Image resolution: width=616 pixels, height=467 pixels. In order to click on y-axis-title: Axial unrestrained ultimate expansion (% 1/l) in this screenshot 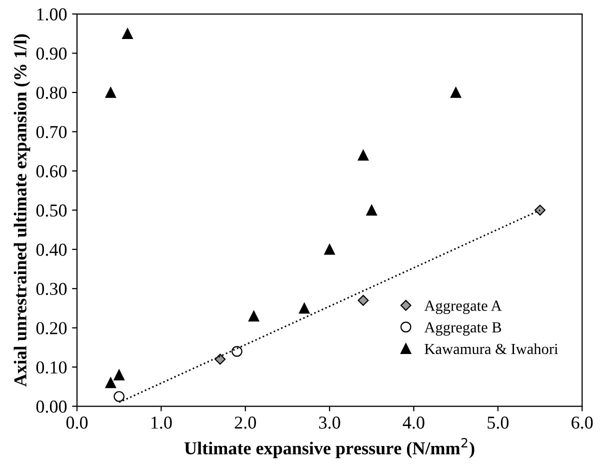, I will do `click(22, 210)`.